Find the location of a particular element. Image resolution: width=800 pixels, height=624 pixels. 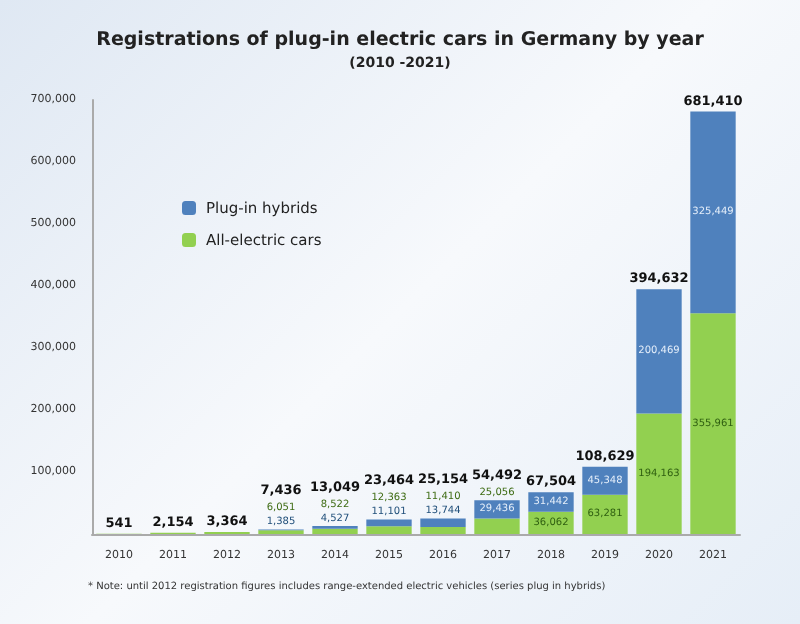

chart-title: Registrations of plug-in electric cars in Germany by year is located at coordinates (400, 40).